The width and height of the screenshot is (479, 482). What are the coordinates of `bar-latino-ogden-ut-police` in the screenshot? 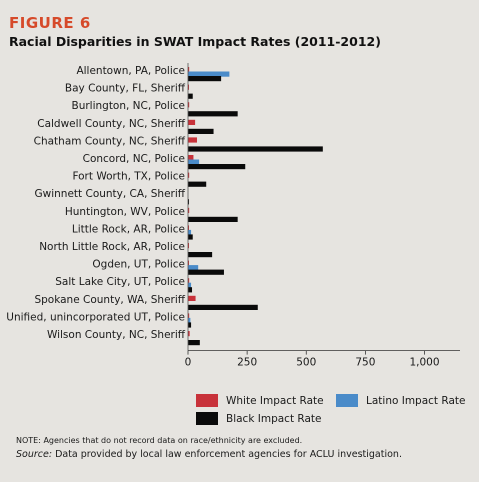 It's located at (193, 268).